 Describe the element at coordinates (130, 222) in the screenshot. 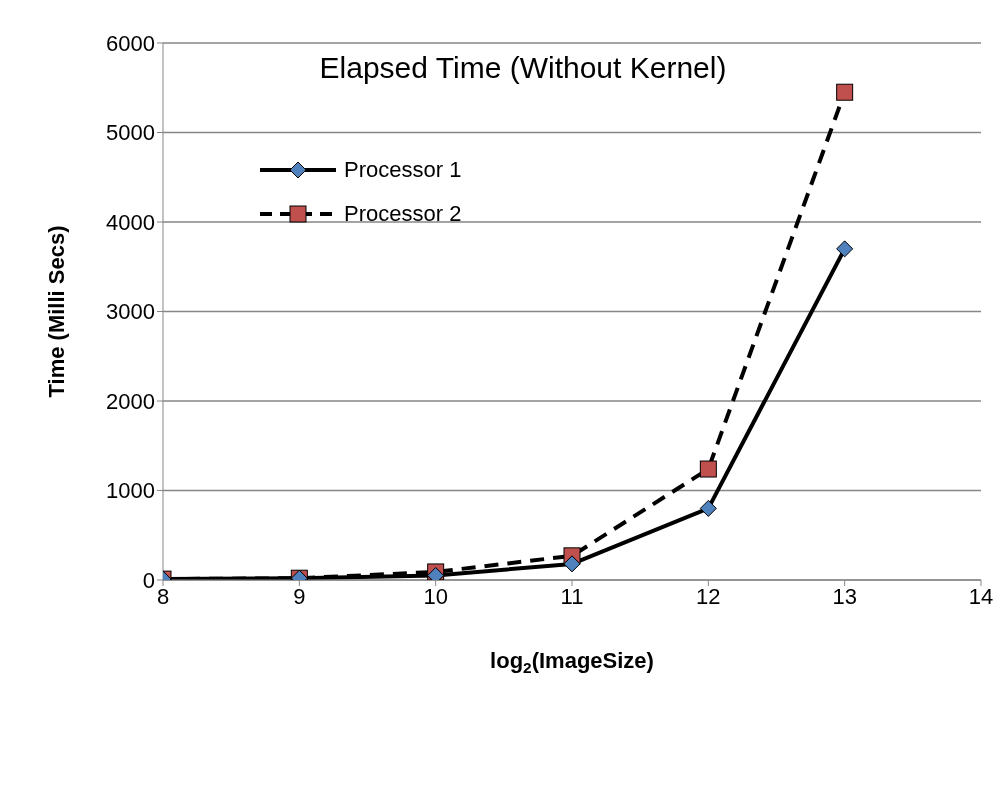

I see `y-tick-label: 4000` at that location.